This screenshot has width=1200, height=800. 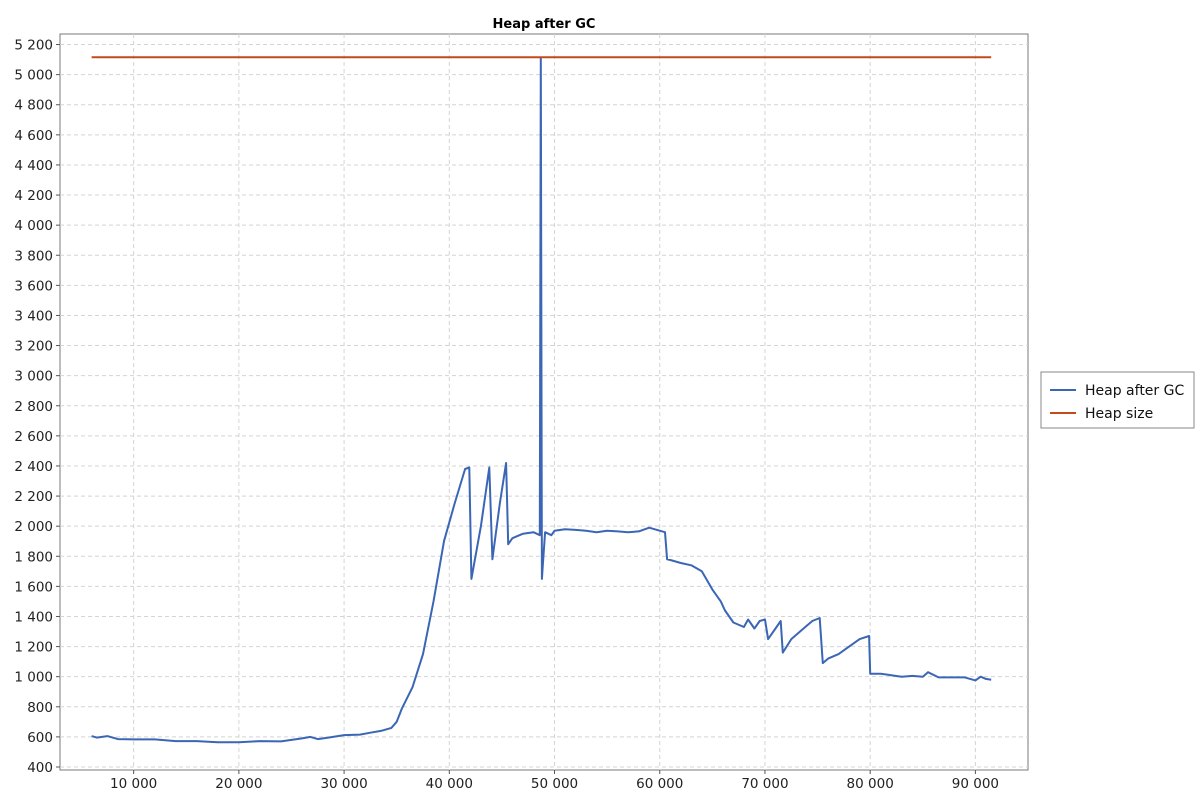 I want to click on y-tick-label: 1 200, so click(x=33, y=648).